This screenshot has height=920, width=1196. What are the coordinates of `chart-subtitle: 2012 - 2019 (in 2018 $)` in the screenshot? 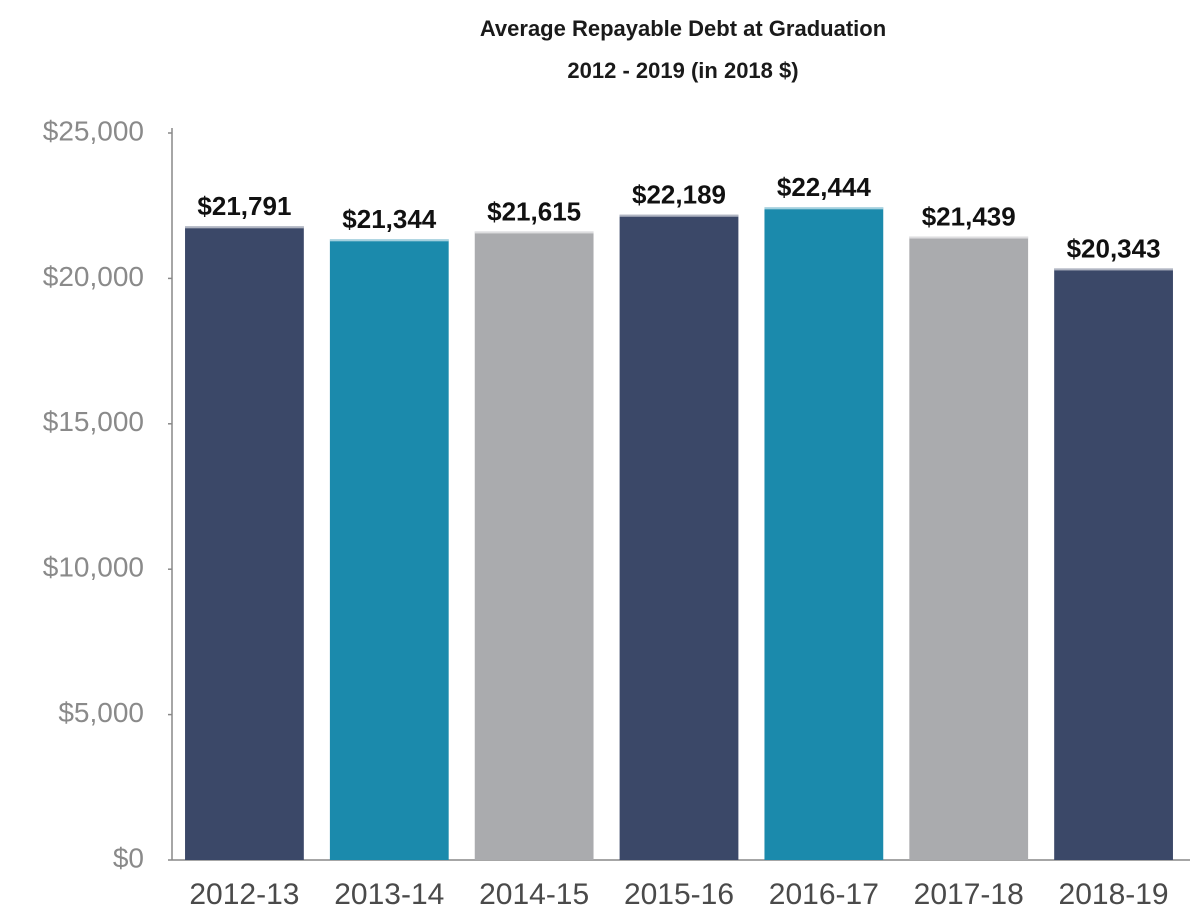 It's located at (682, 70).